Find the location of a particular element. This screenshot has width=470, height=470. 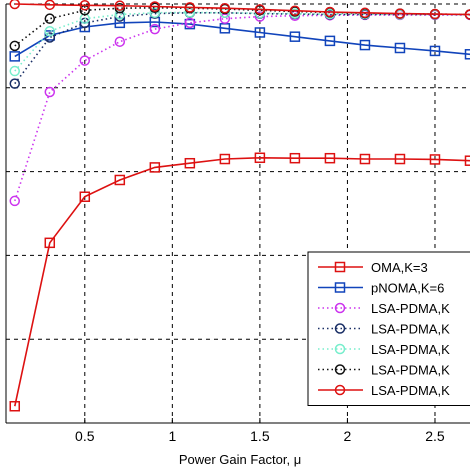

x-tick-label: 2 is located at coordinates (348, 436).